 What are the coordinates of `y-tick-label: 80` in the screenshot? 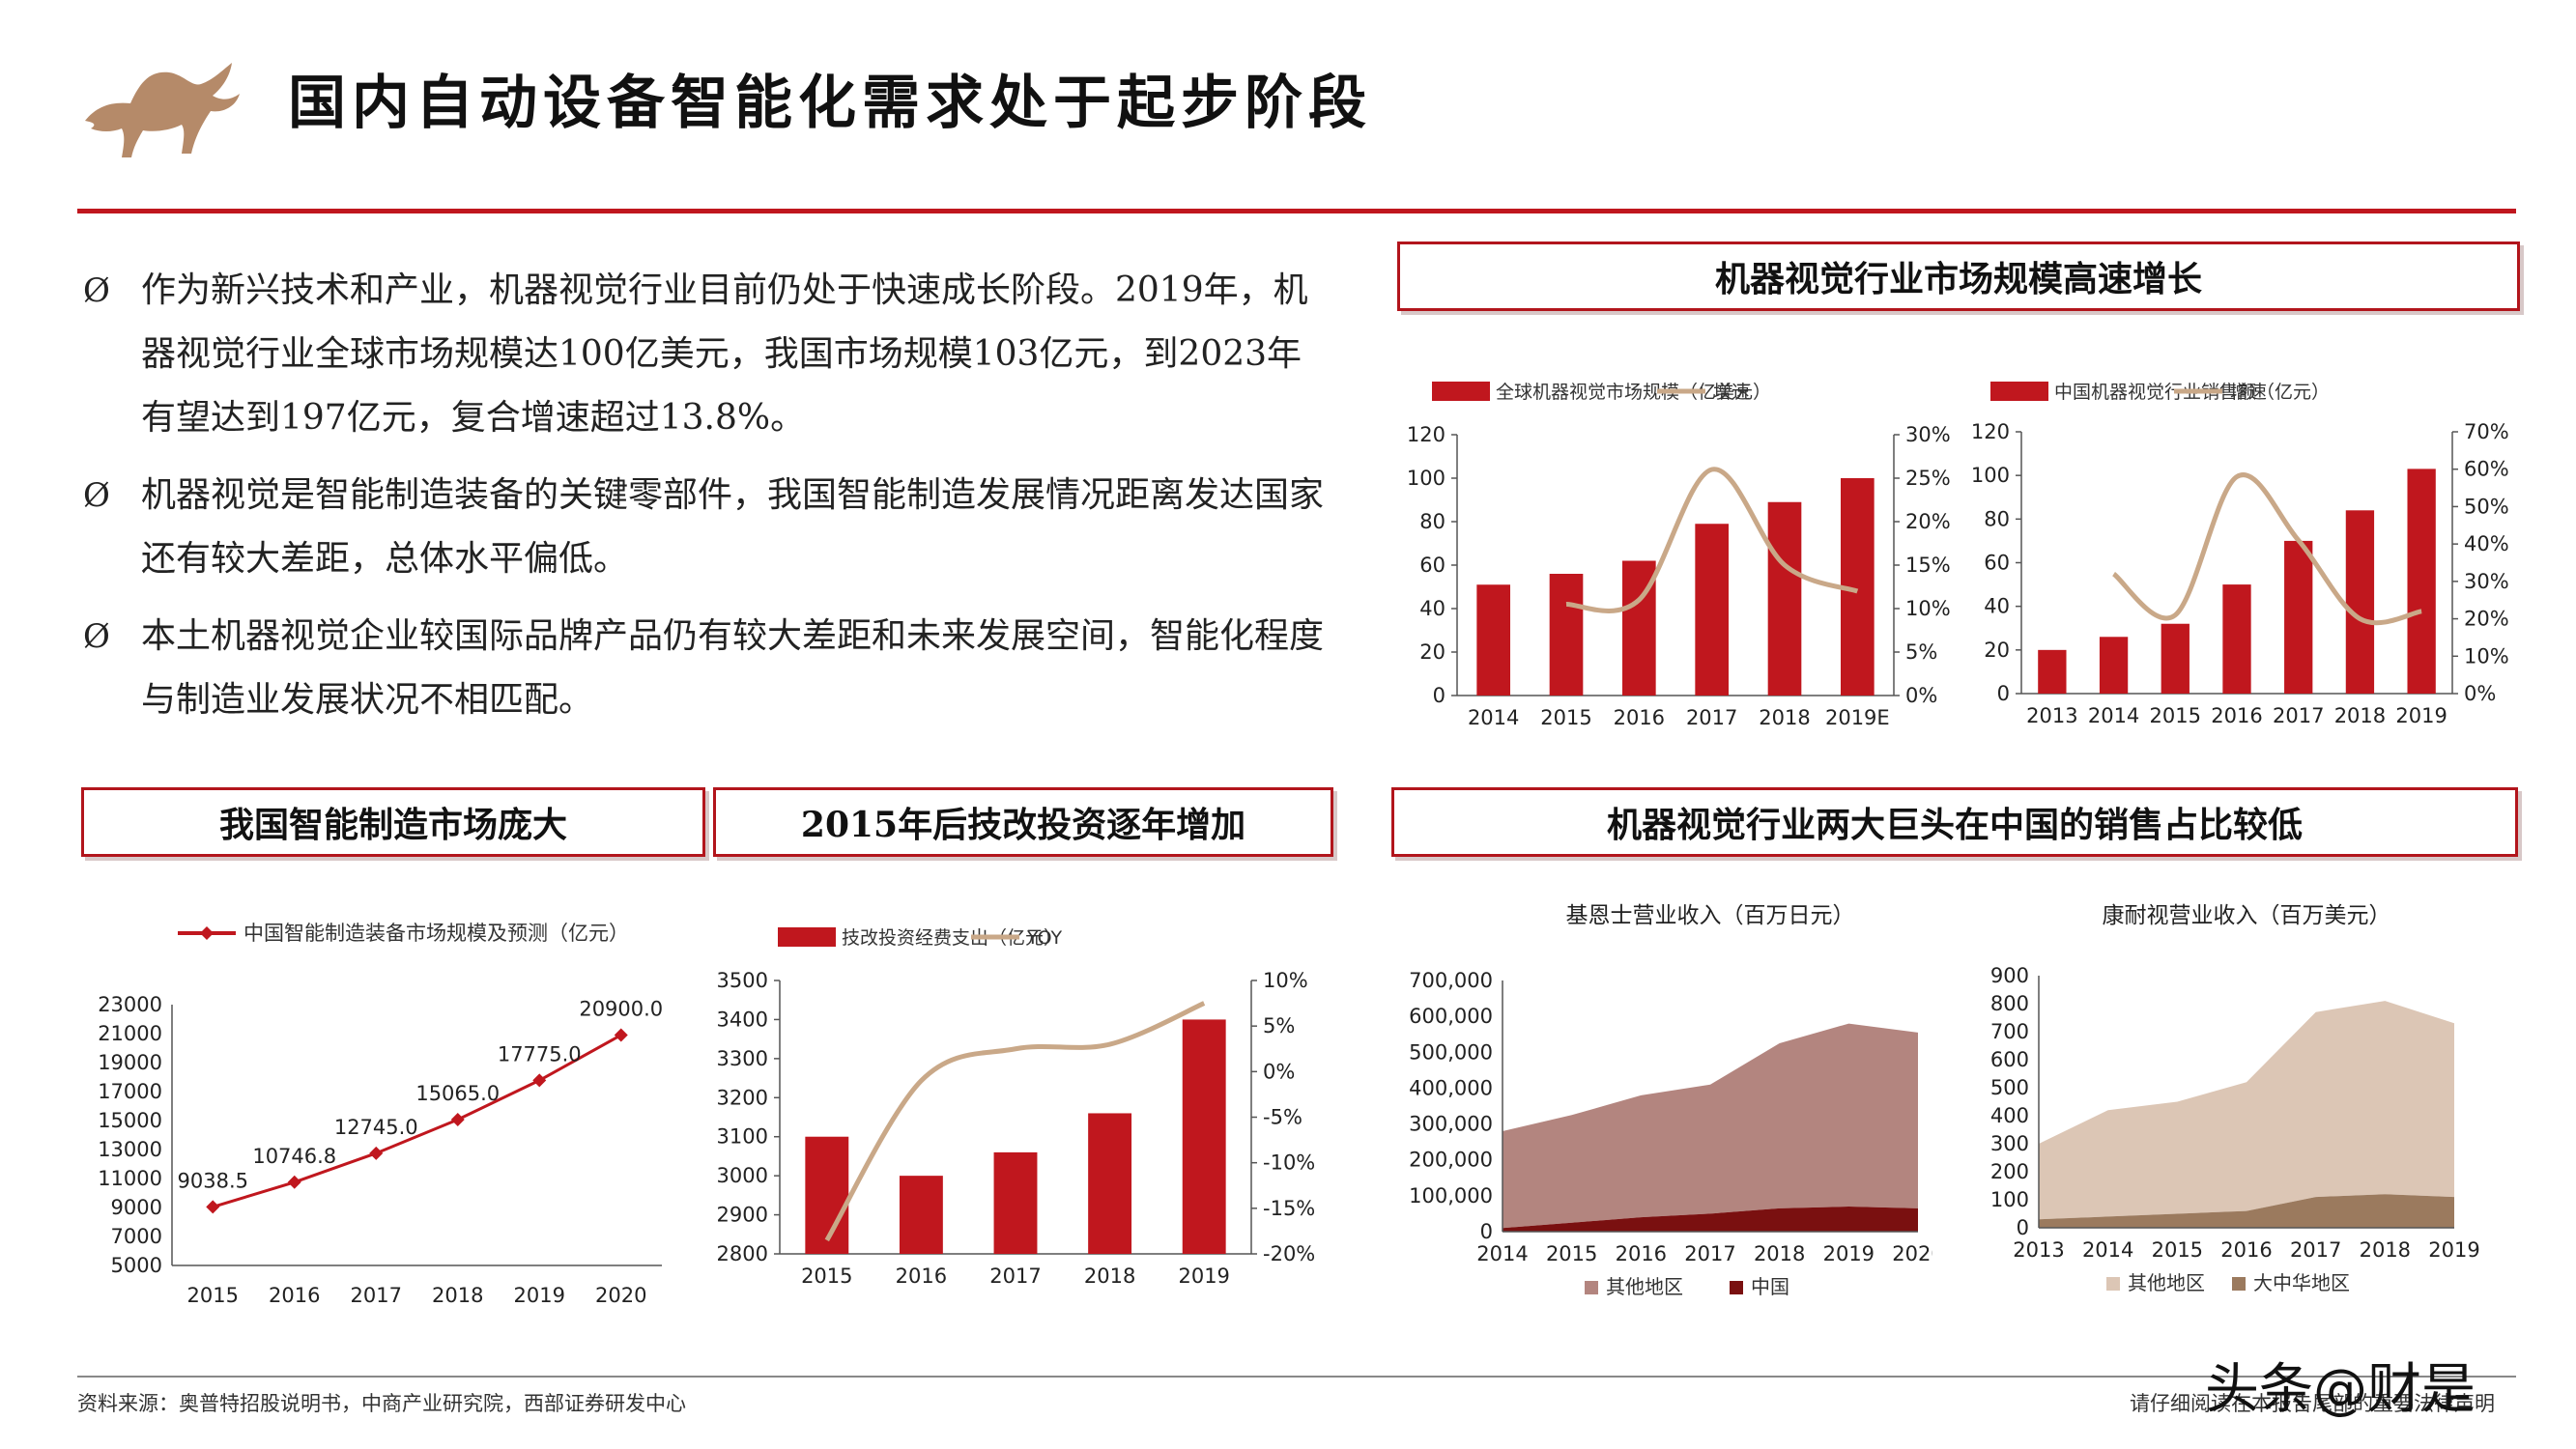 It's located at (1432, 521).